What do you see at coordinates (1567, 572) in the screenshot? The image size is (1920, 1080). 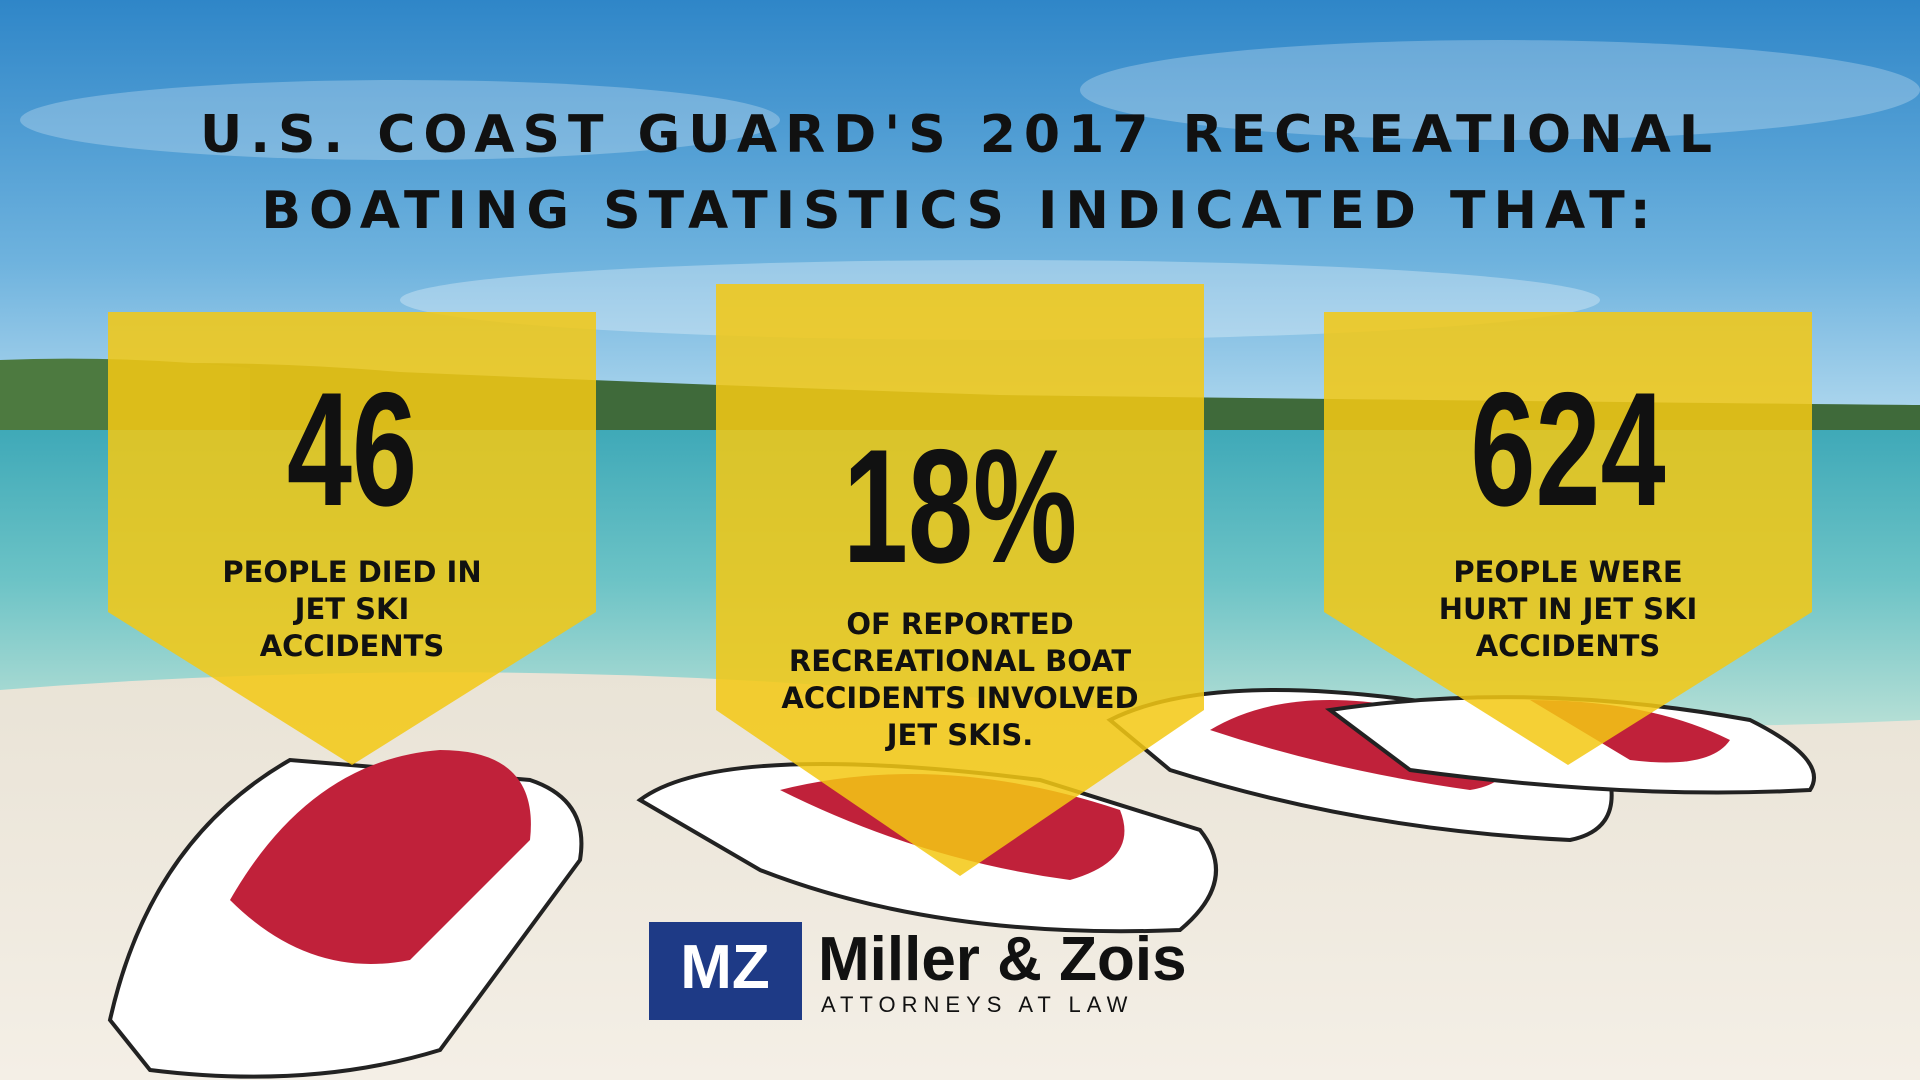 I see `stat-description: PEOPLE WERE` at bounding box center [1567, 572].